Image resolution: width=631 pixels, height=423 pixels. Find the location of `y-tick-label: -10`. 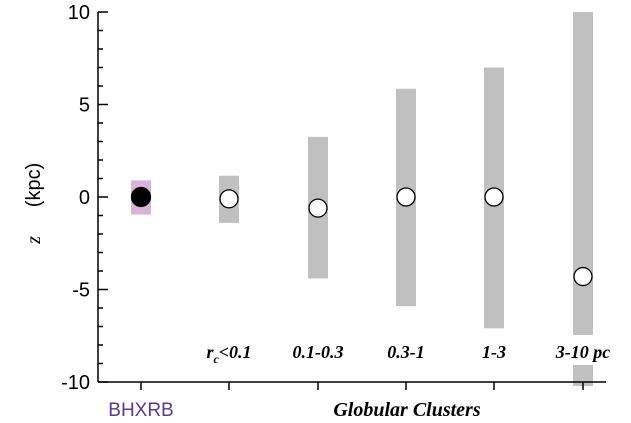

y-tick-label: -10 is located at coordinates (75, 383).